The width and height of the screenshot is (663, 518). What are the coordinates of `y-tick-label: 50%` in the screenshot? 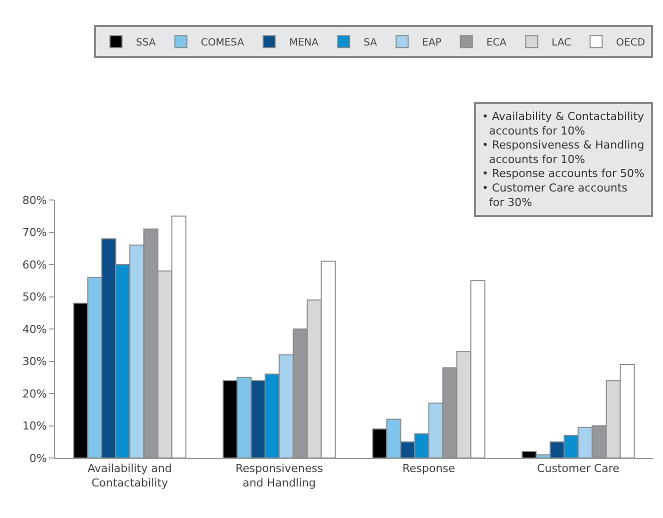 It's located at (34, 297).